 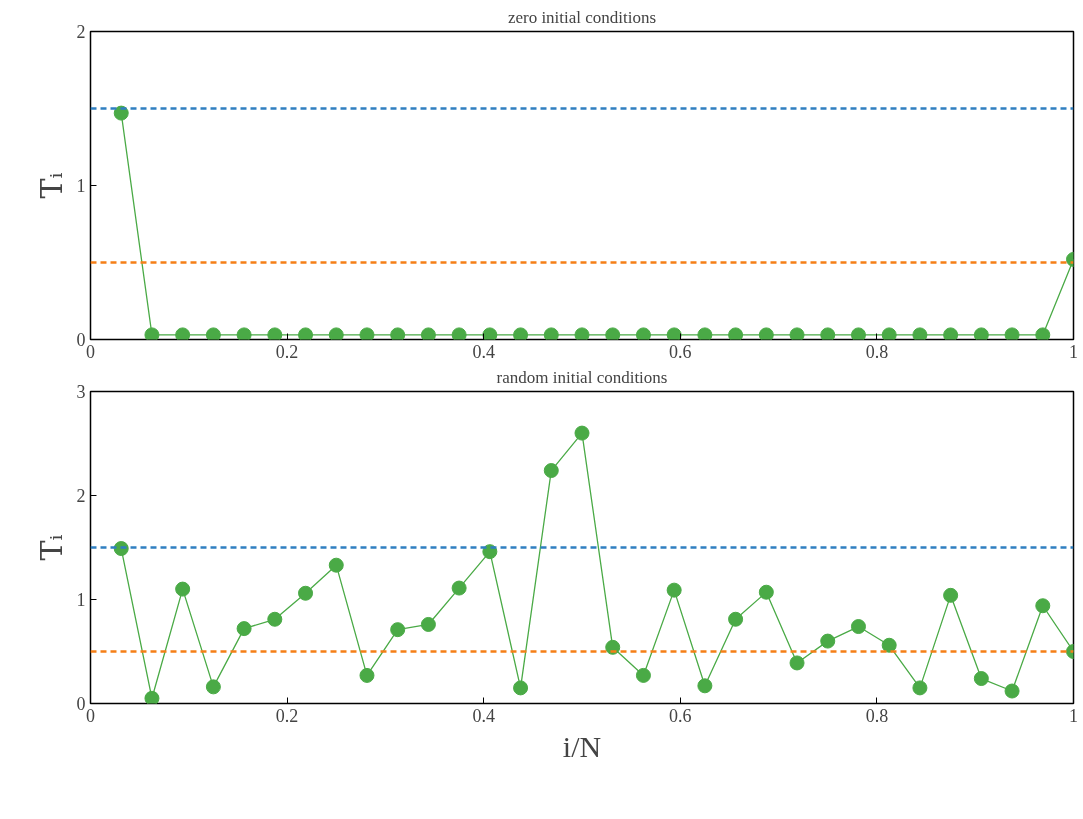 I want to click on y-tick-label: 3, so click(x=81, y=392).